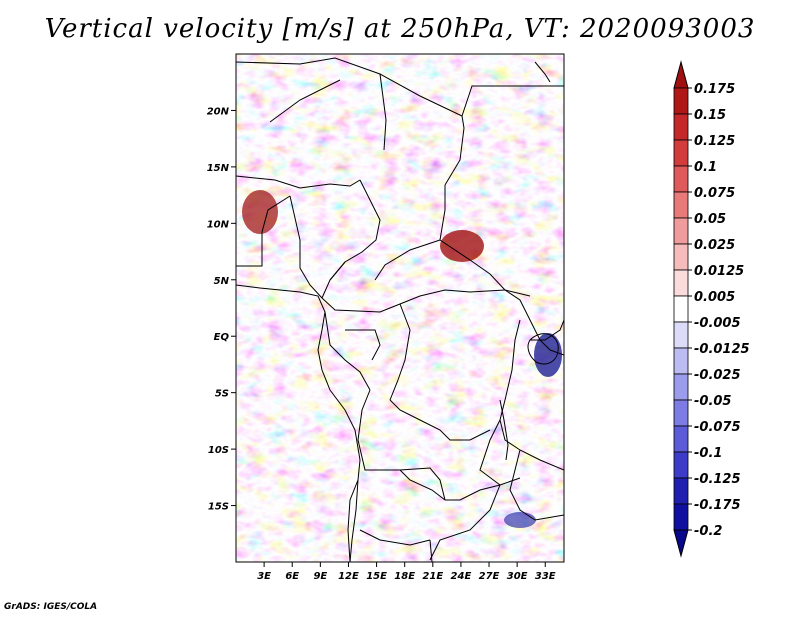  What do you see at coordinates (717, 505) in the screenshot?
I see `colorbar-label: -0.175` at bounding box center [717, 505].